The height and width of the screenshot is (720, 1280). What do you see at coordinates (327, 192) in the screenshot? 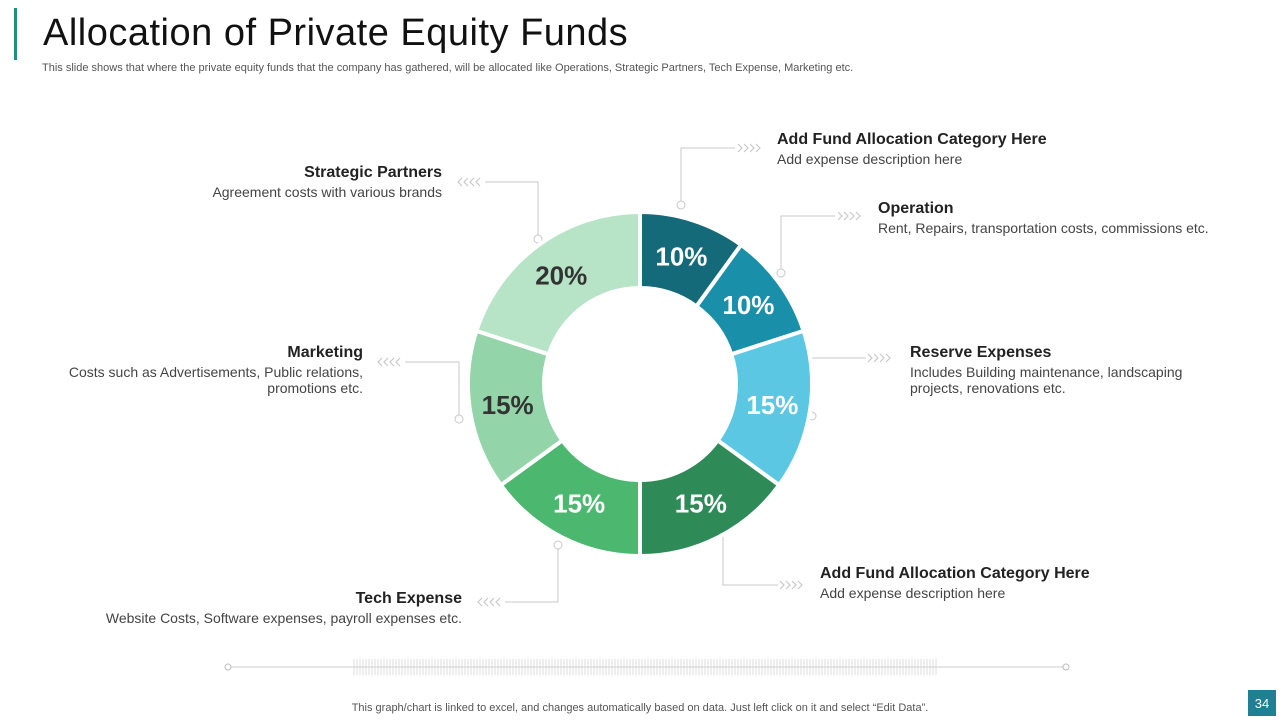
I see `callout-description: Agreement costs with various brands` at bounding box center [327, 192].